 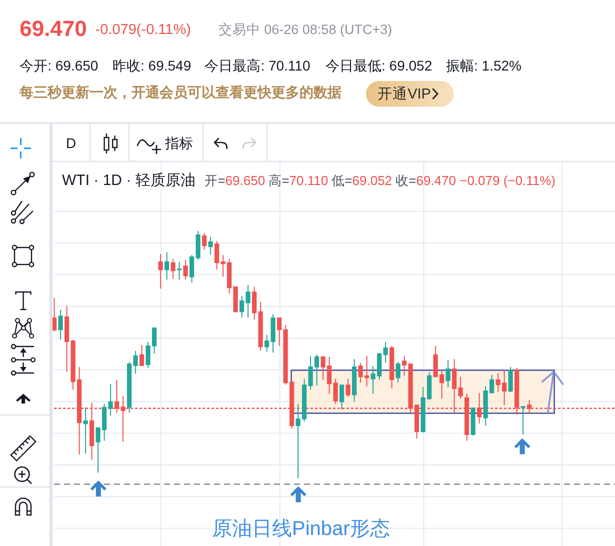 What do you see at coordinates (129, 180) in the screenshot?
I see `chart-title: WTI · 1D · 轻质原油` at bounding box center [129, 180].